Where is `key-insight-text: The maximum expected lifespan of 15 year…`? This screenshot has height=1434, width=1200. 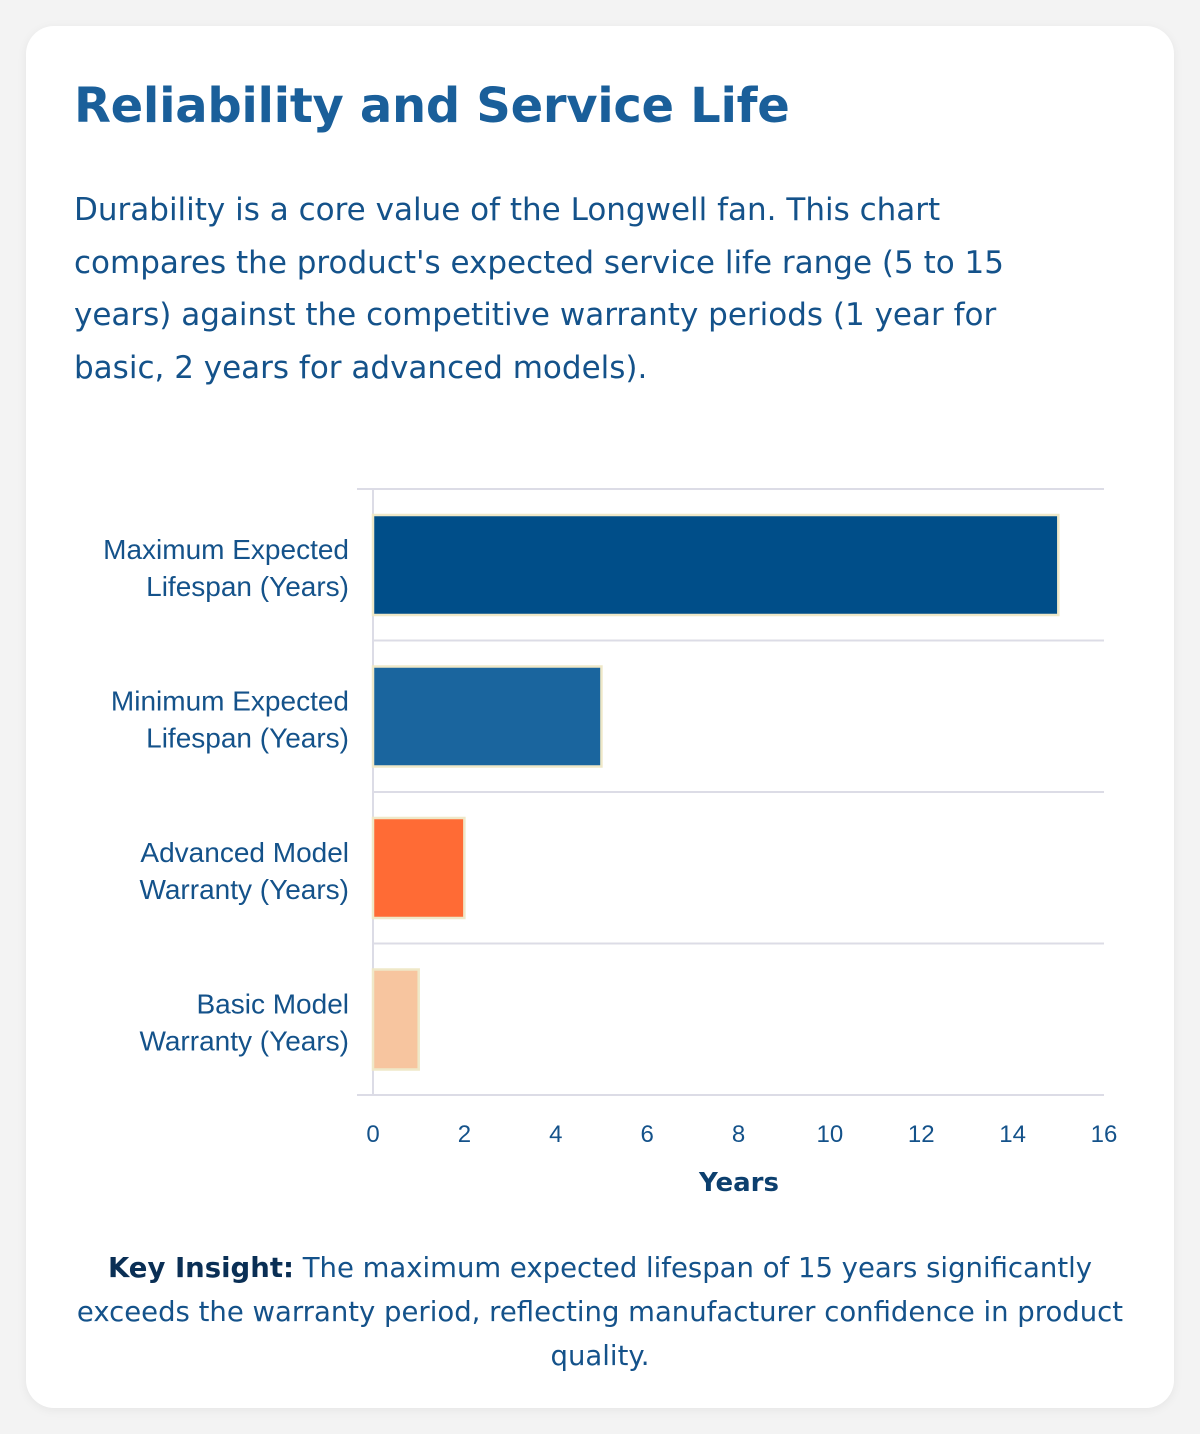
key-insight-text: The maximum expected lifespan of 15 year… is located at coordinates (600, 1312).